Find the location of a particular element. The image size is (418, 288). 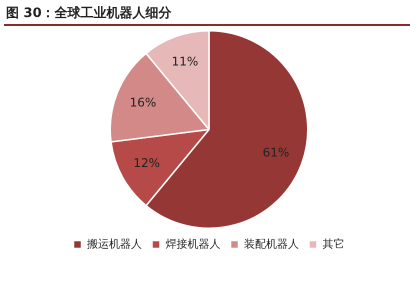

legend-label: 焊接机器人 is located at coordinates (193, 243).